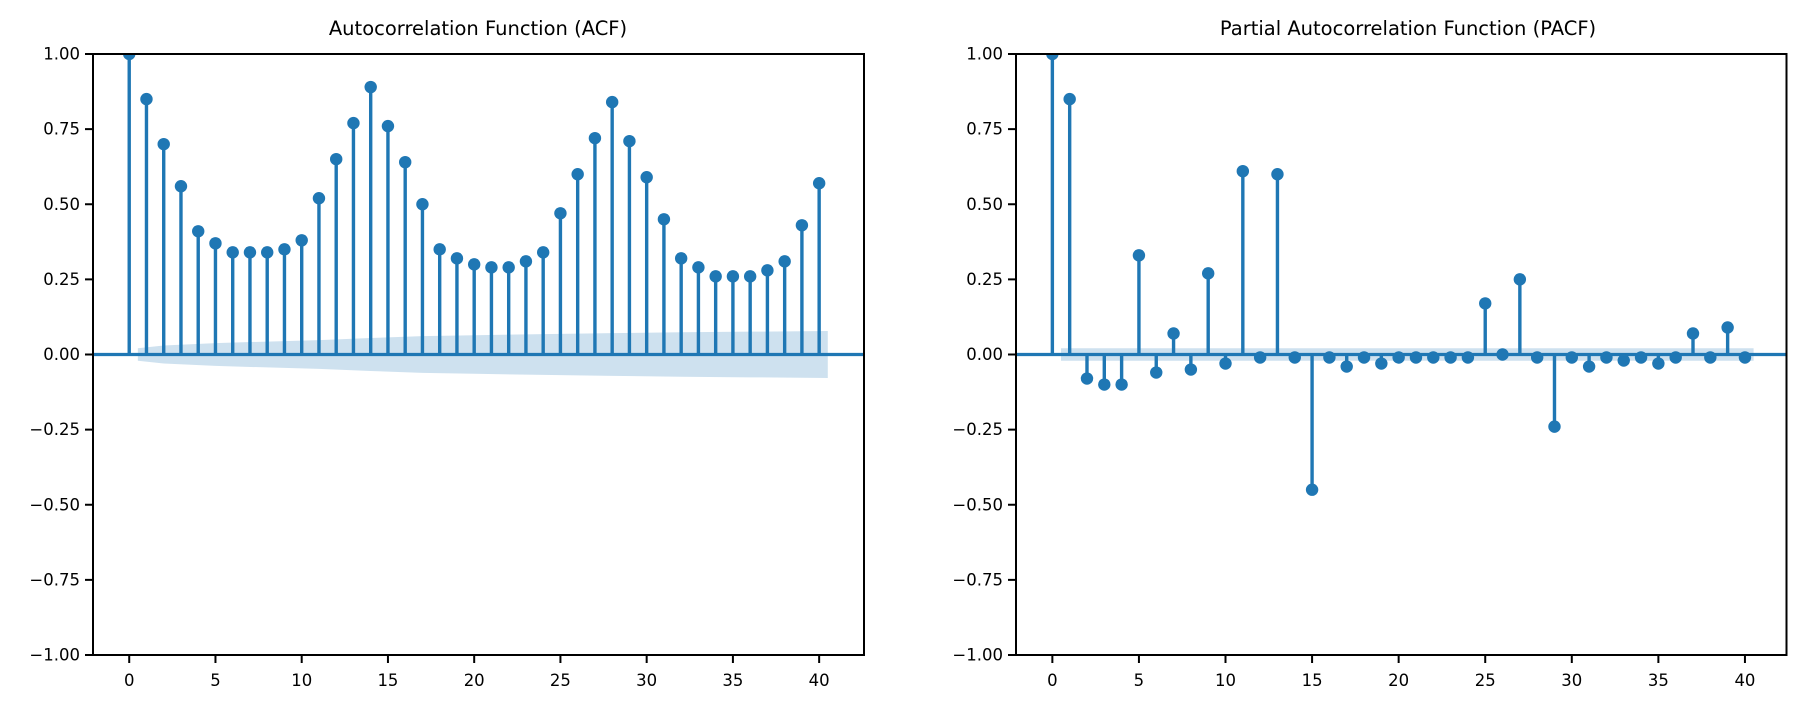  Describe the element at coordinates (984, 129) in the screenshot. I see `y-tick-label: 0.75` at that location.